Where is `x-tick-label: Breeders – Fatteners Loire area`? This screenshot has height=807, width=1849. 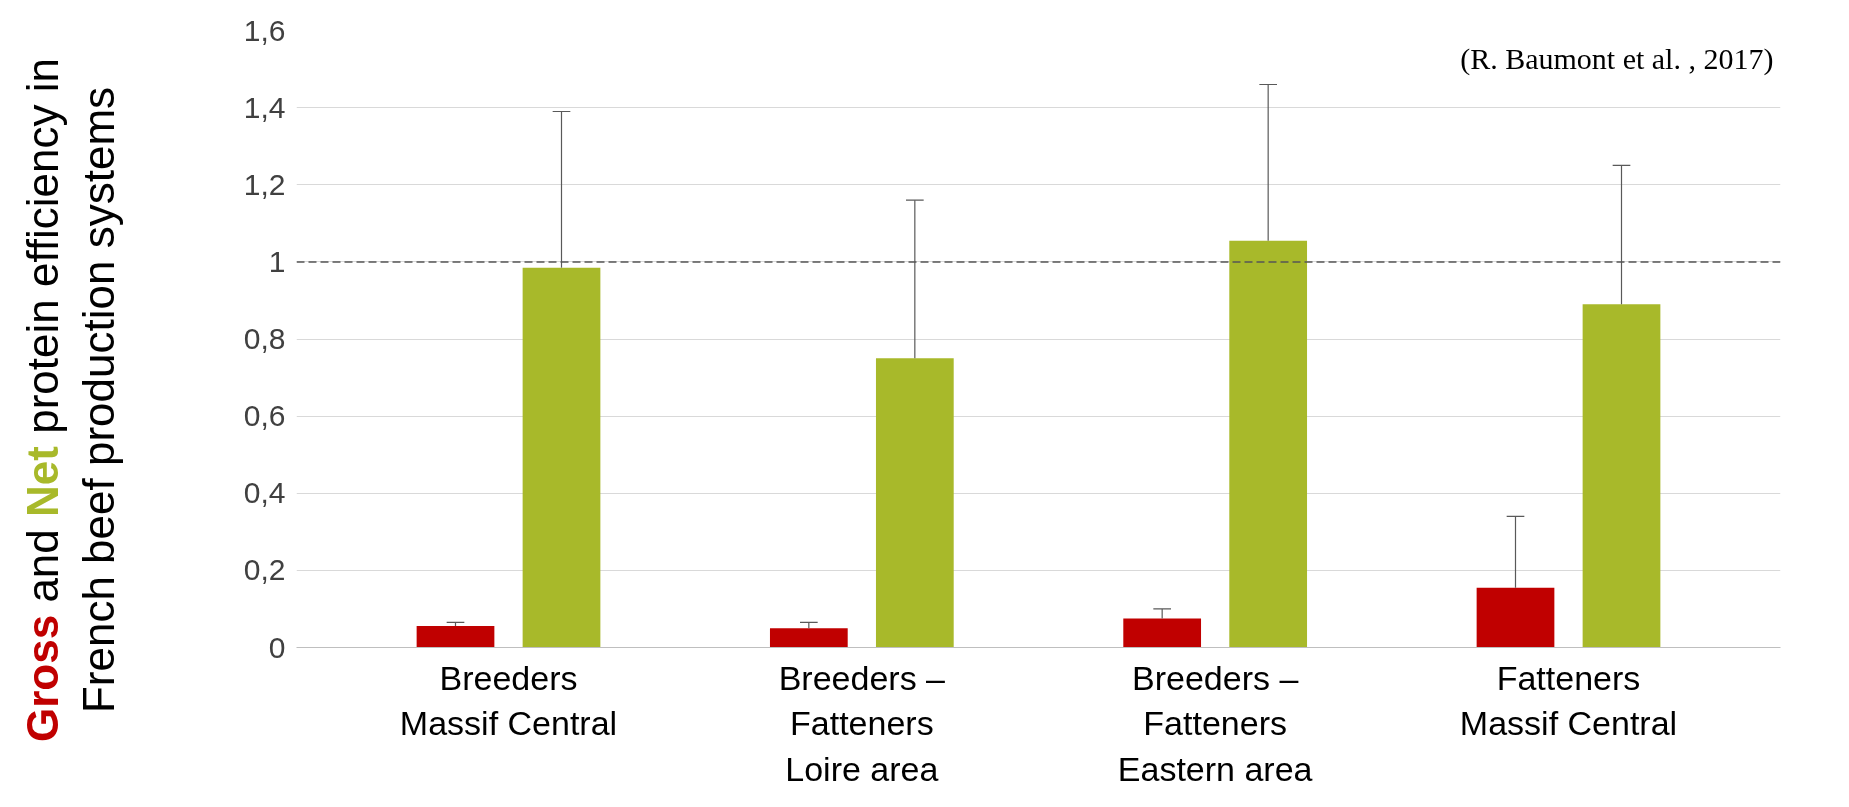 x-tick-label: Breeders – Fatteners Loire area is located at coordinates (862, 723).